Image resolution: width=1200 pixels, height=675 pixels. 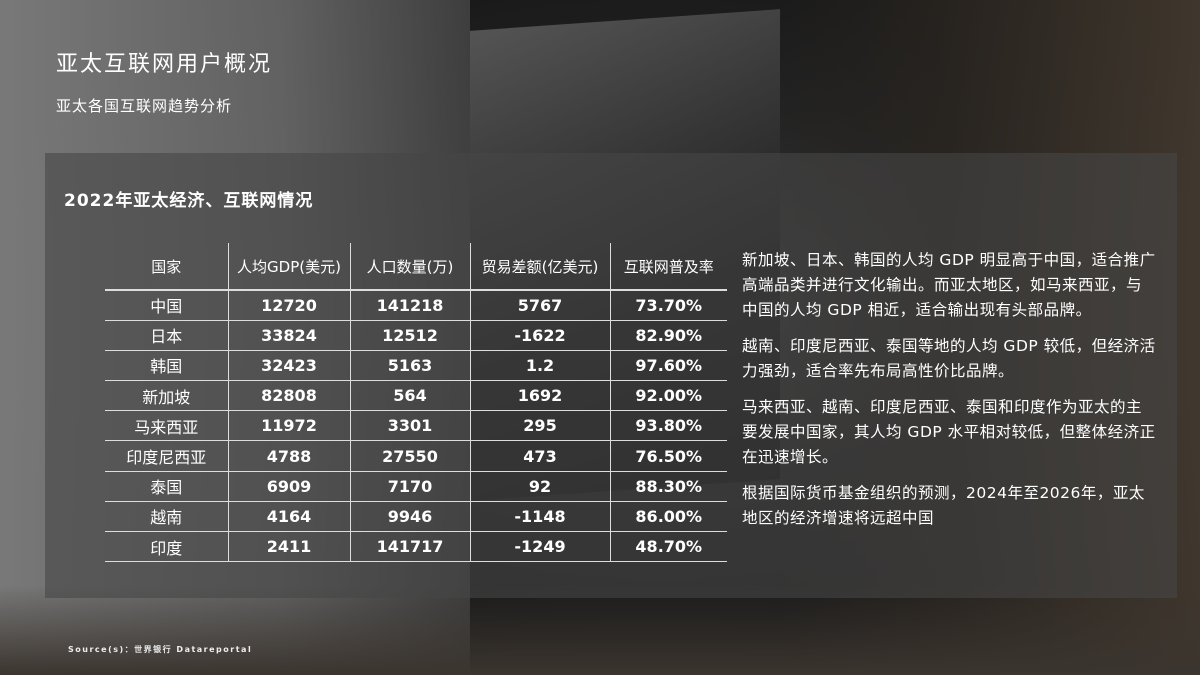 What do you see at coordinates (539, 305) in the screenshot?
I see `table-cell: 5767` at bounding box center [539, 305].